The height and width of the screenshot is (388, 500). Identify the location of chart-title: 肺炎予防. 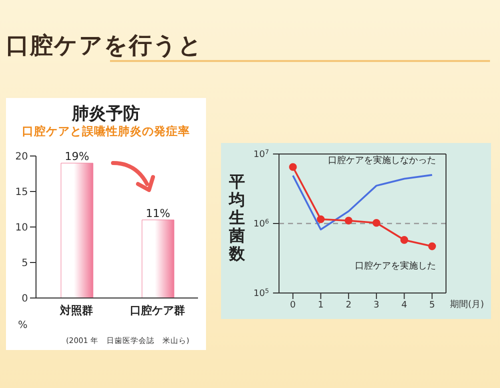
(105, 114).